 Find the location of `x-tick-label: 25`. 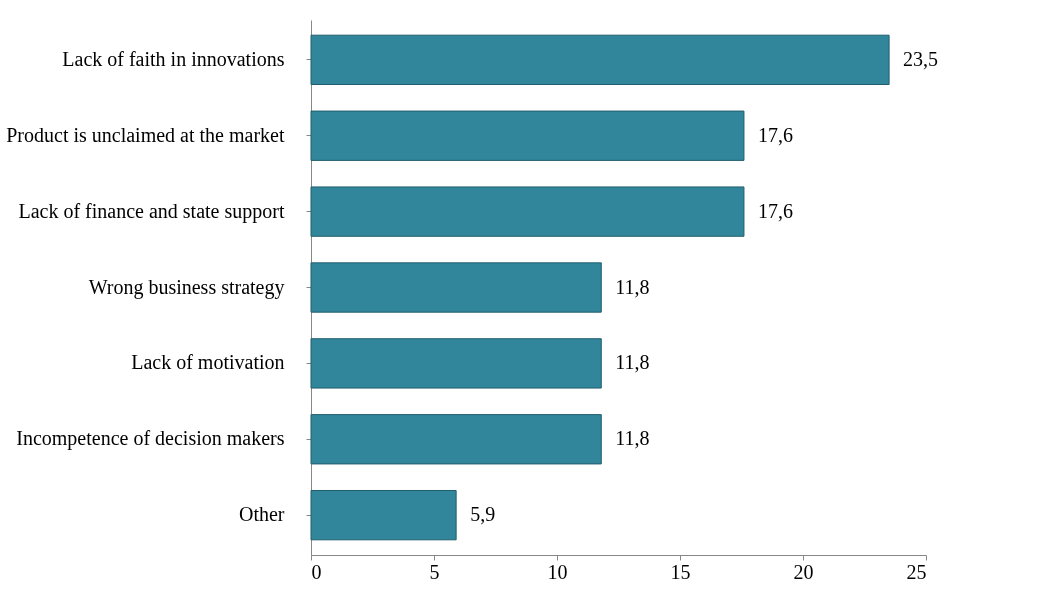

x-tick-label: 25 is located at coordinates (916, 571).